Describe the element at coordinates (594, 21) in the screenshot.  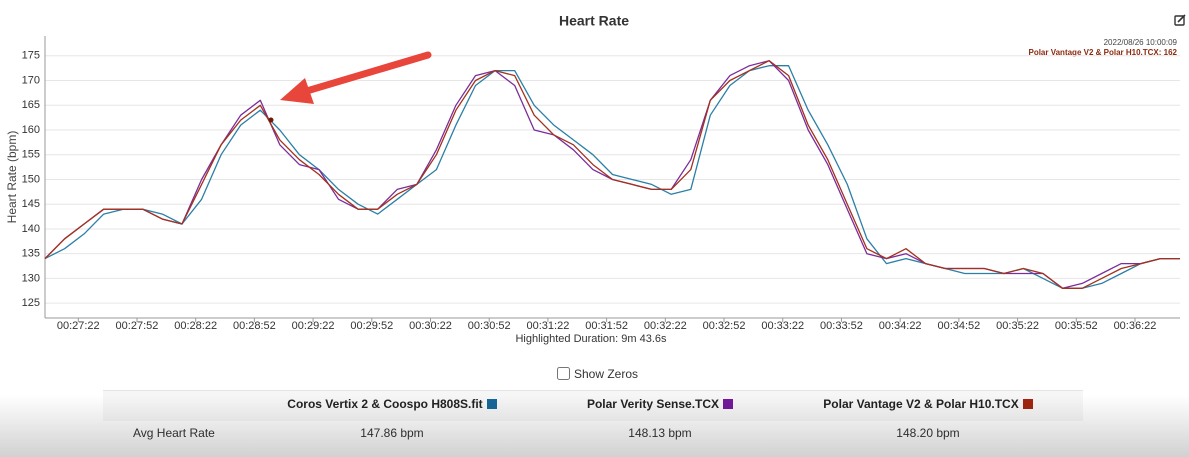
I see `chart-title: Heart Rate` at that location.